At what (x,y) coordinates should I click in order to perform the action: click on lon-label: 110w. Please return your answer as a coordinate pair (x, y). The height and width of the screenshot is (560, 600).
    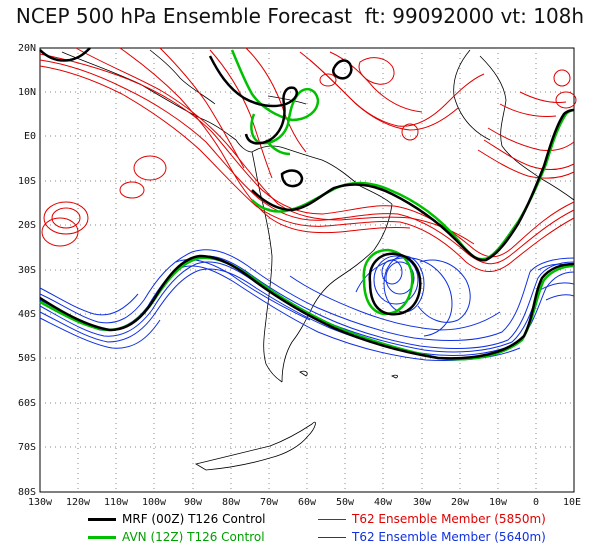
    Looking at the image, I should click on (116, 502).